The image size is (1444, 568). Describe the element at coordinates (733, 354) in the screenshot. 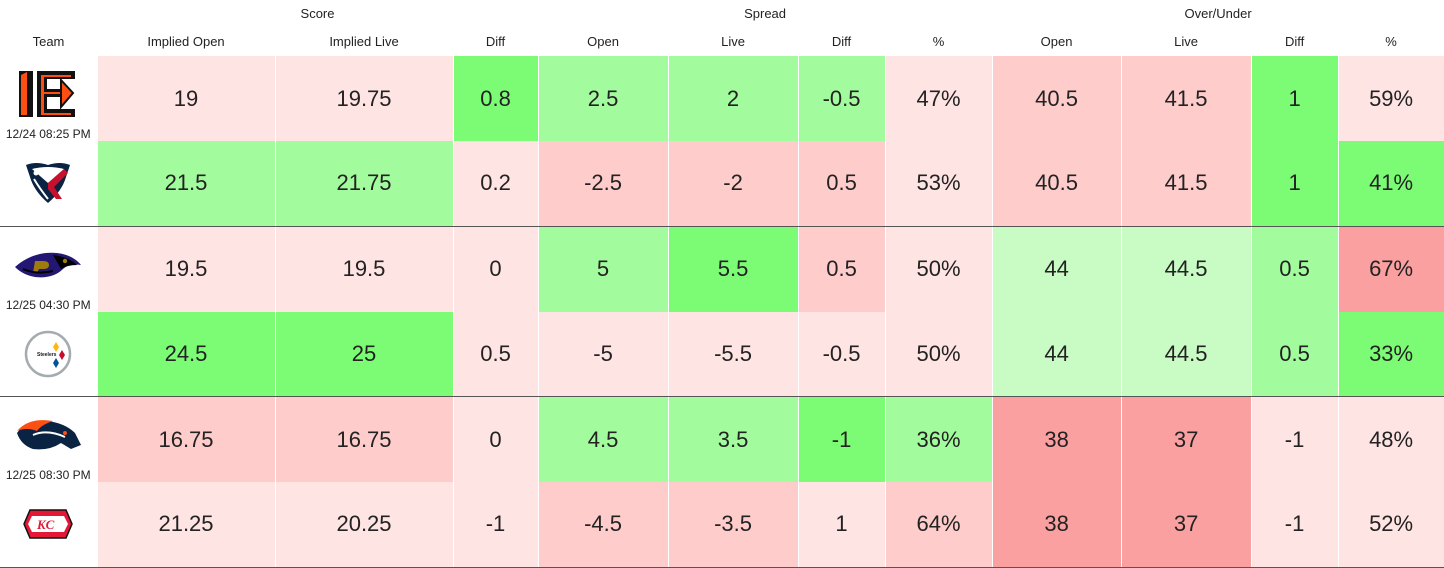

I see `spread-live: -5.5` at that location.